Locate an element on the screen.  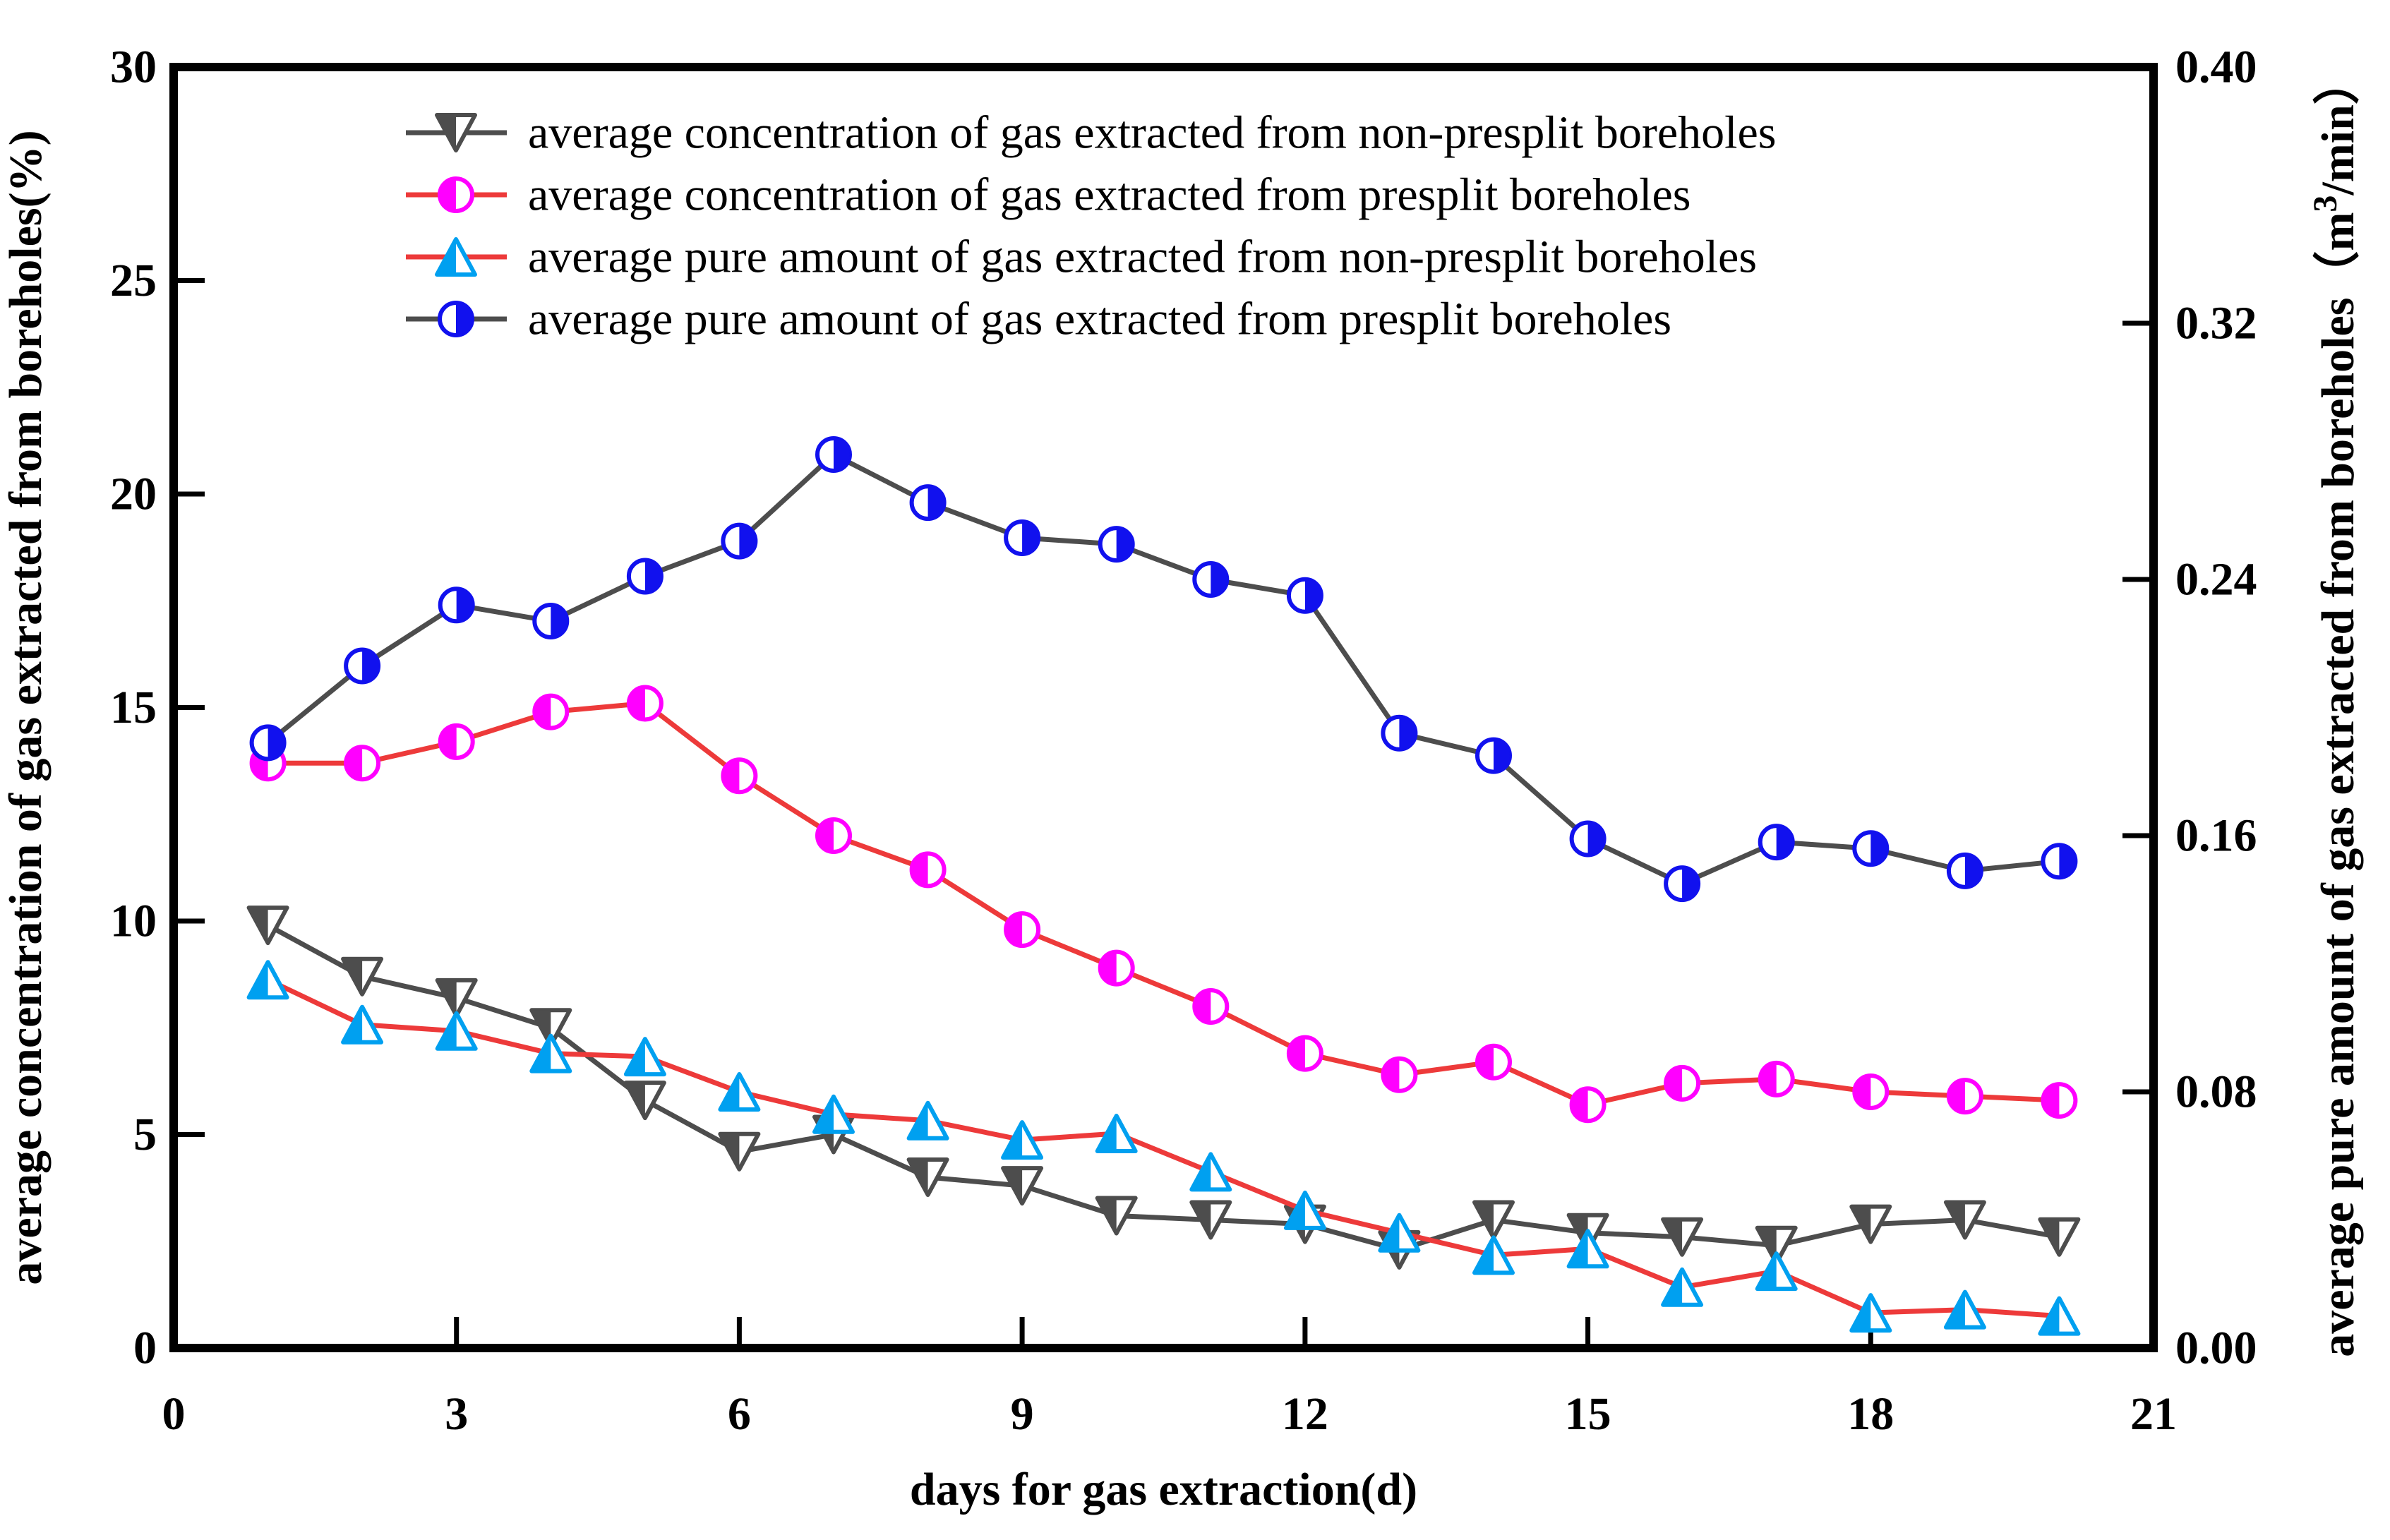
right-tick-label: 0.24 is located at coordinates (2216, 580).